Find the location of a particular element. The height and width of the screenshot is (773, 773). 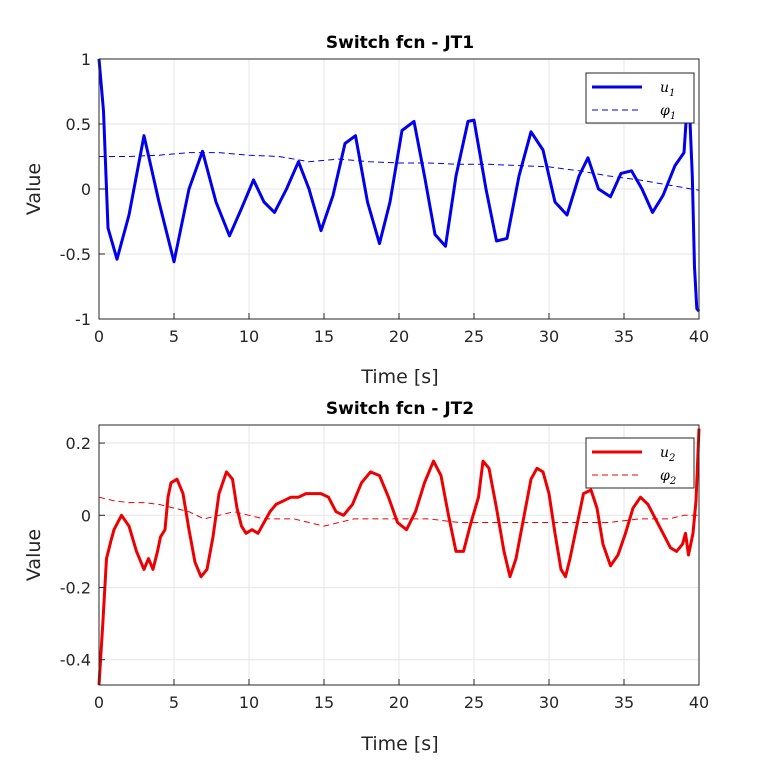

y-tick-label: 0.2 is located at coordinates (78, 443).